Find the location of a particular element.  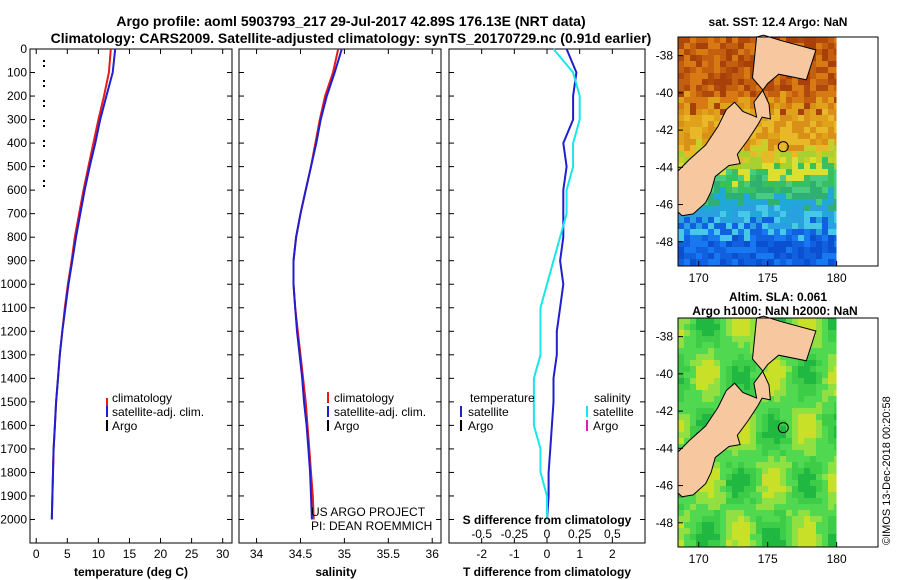

map-y-tick-label: -38 is located at coordinates (665, 56).